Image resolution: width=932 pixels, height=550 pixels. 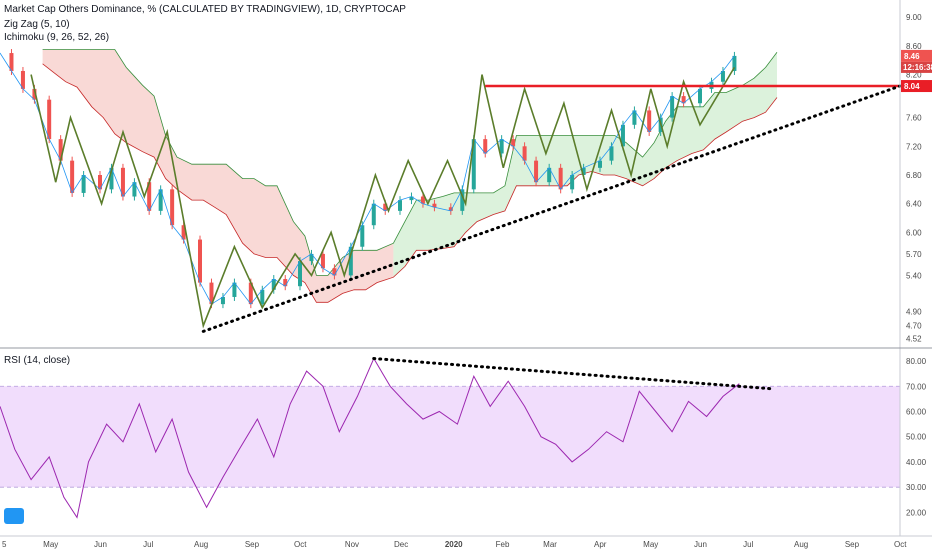 What do you see at coordinates (916, 512) in the screenshot?
I see `rsi-tick-label: 20.00` at bounding box center [916, 512].